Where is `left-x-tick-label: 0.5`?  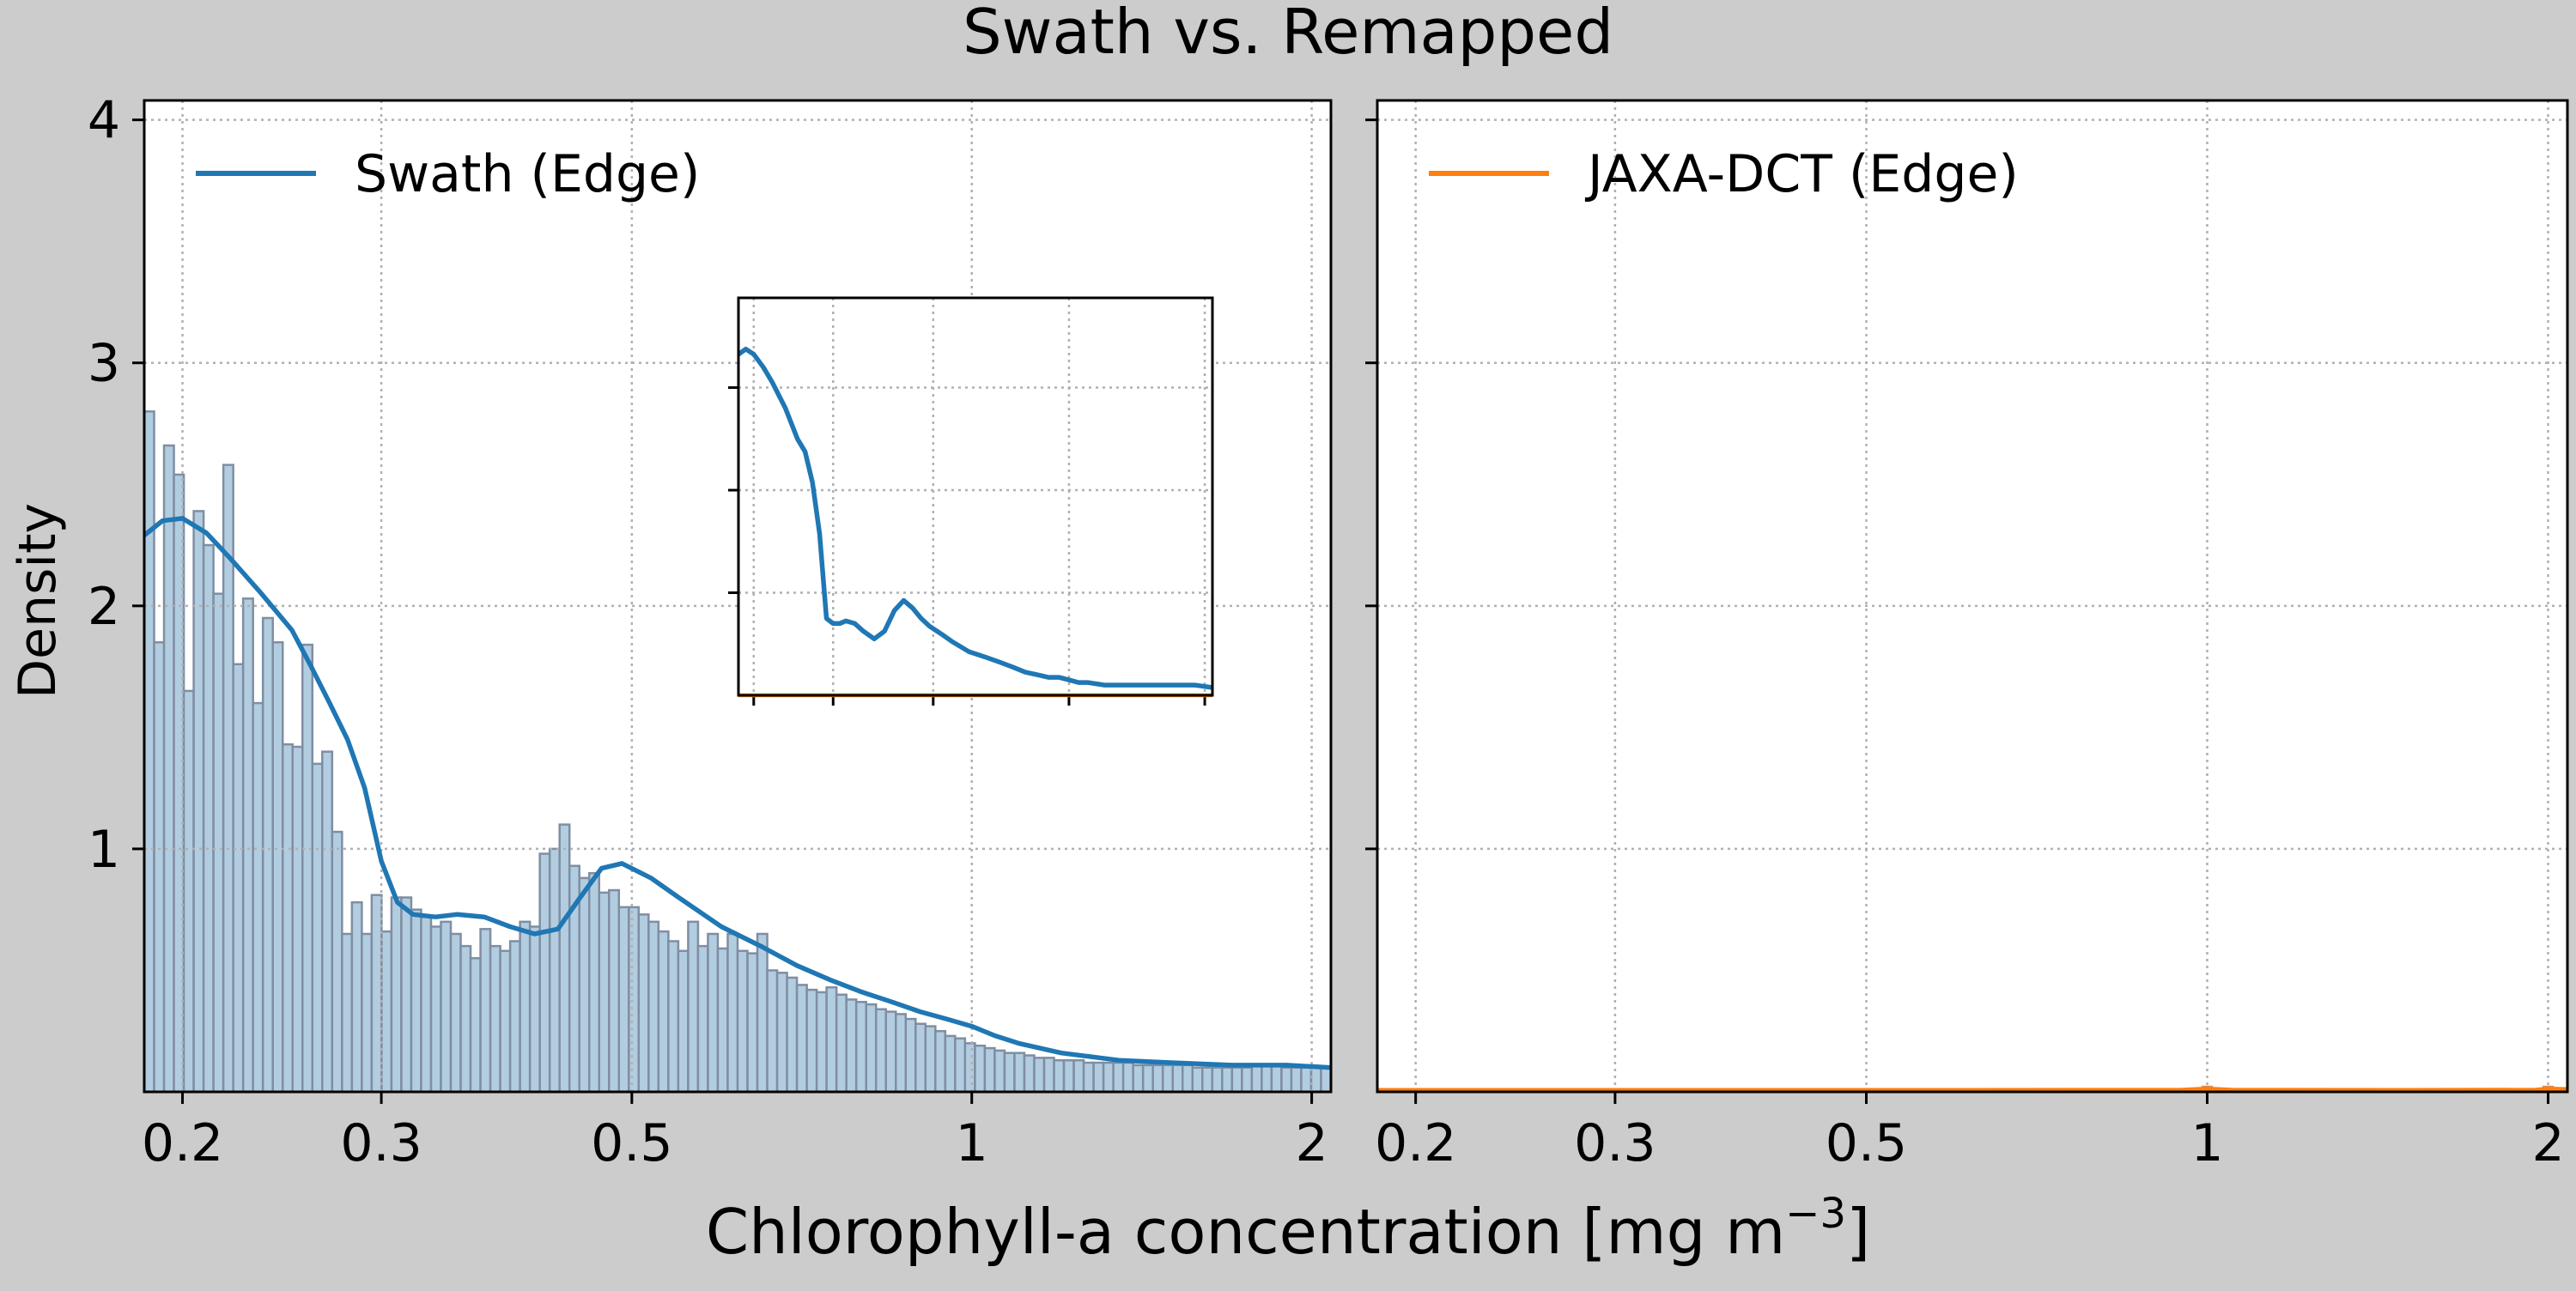
left-x-tick-label: 0.5 is located at coordinates (631, 1143).